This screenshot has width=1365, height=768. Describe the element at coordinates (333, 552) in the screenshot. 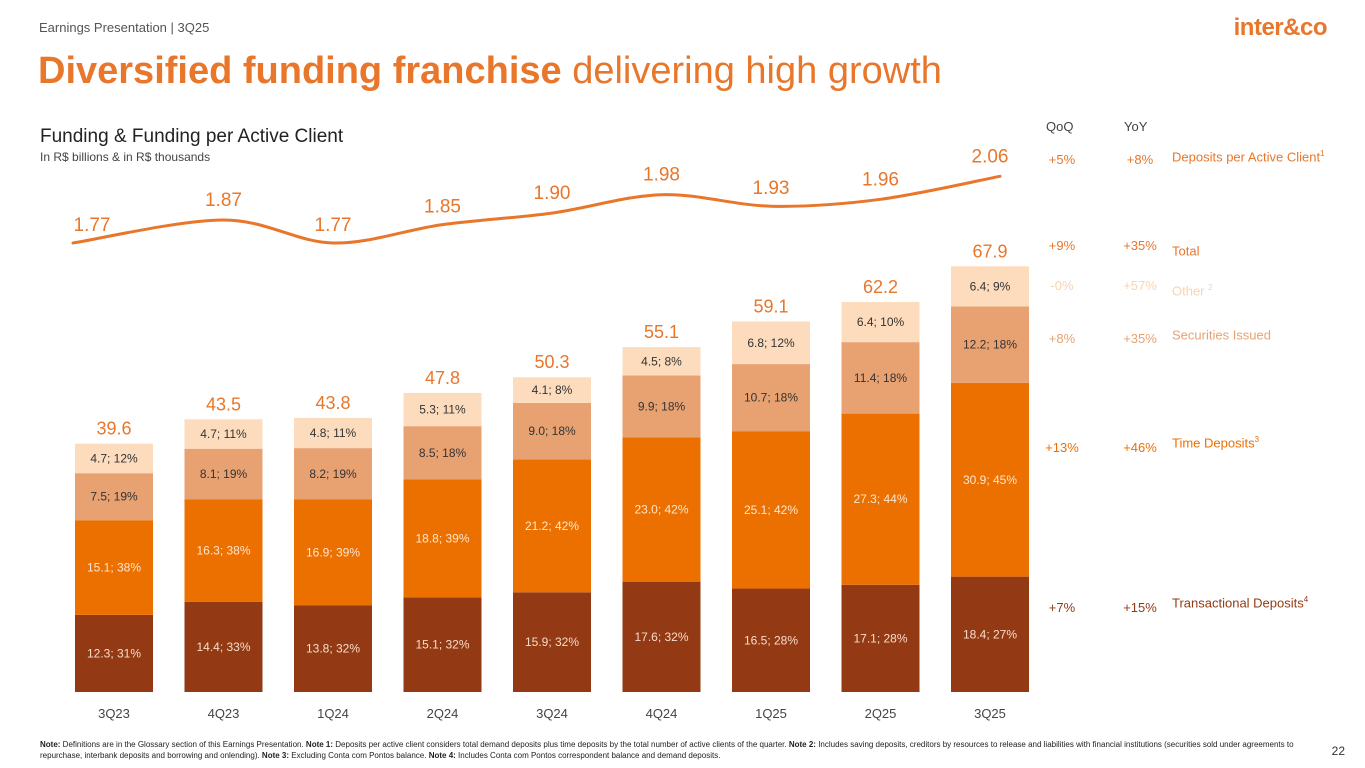

I see `data-label: 16.9; 39%` at that location.